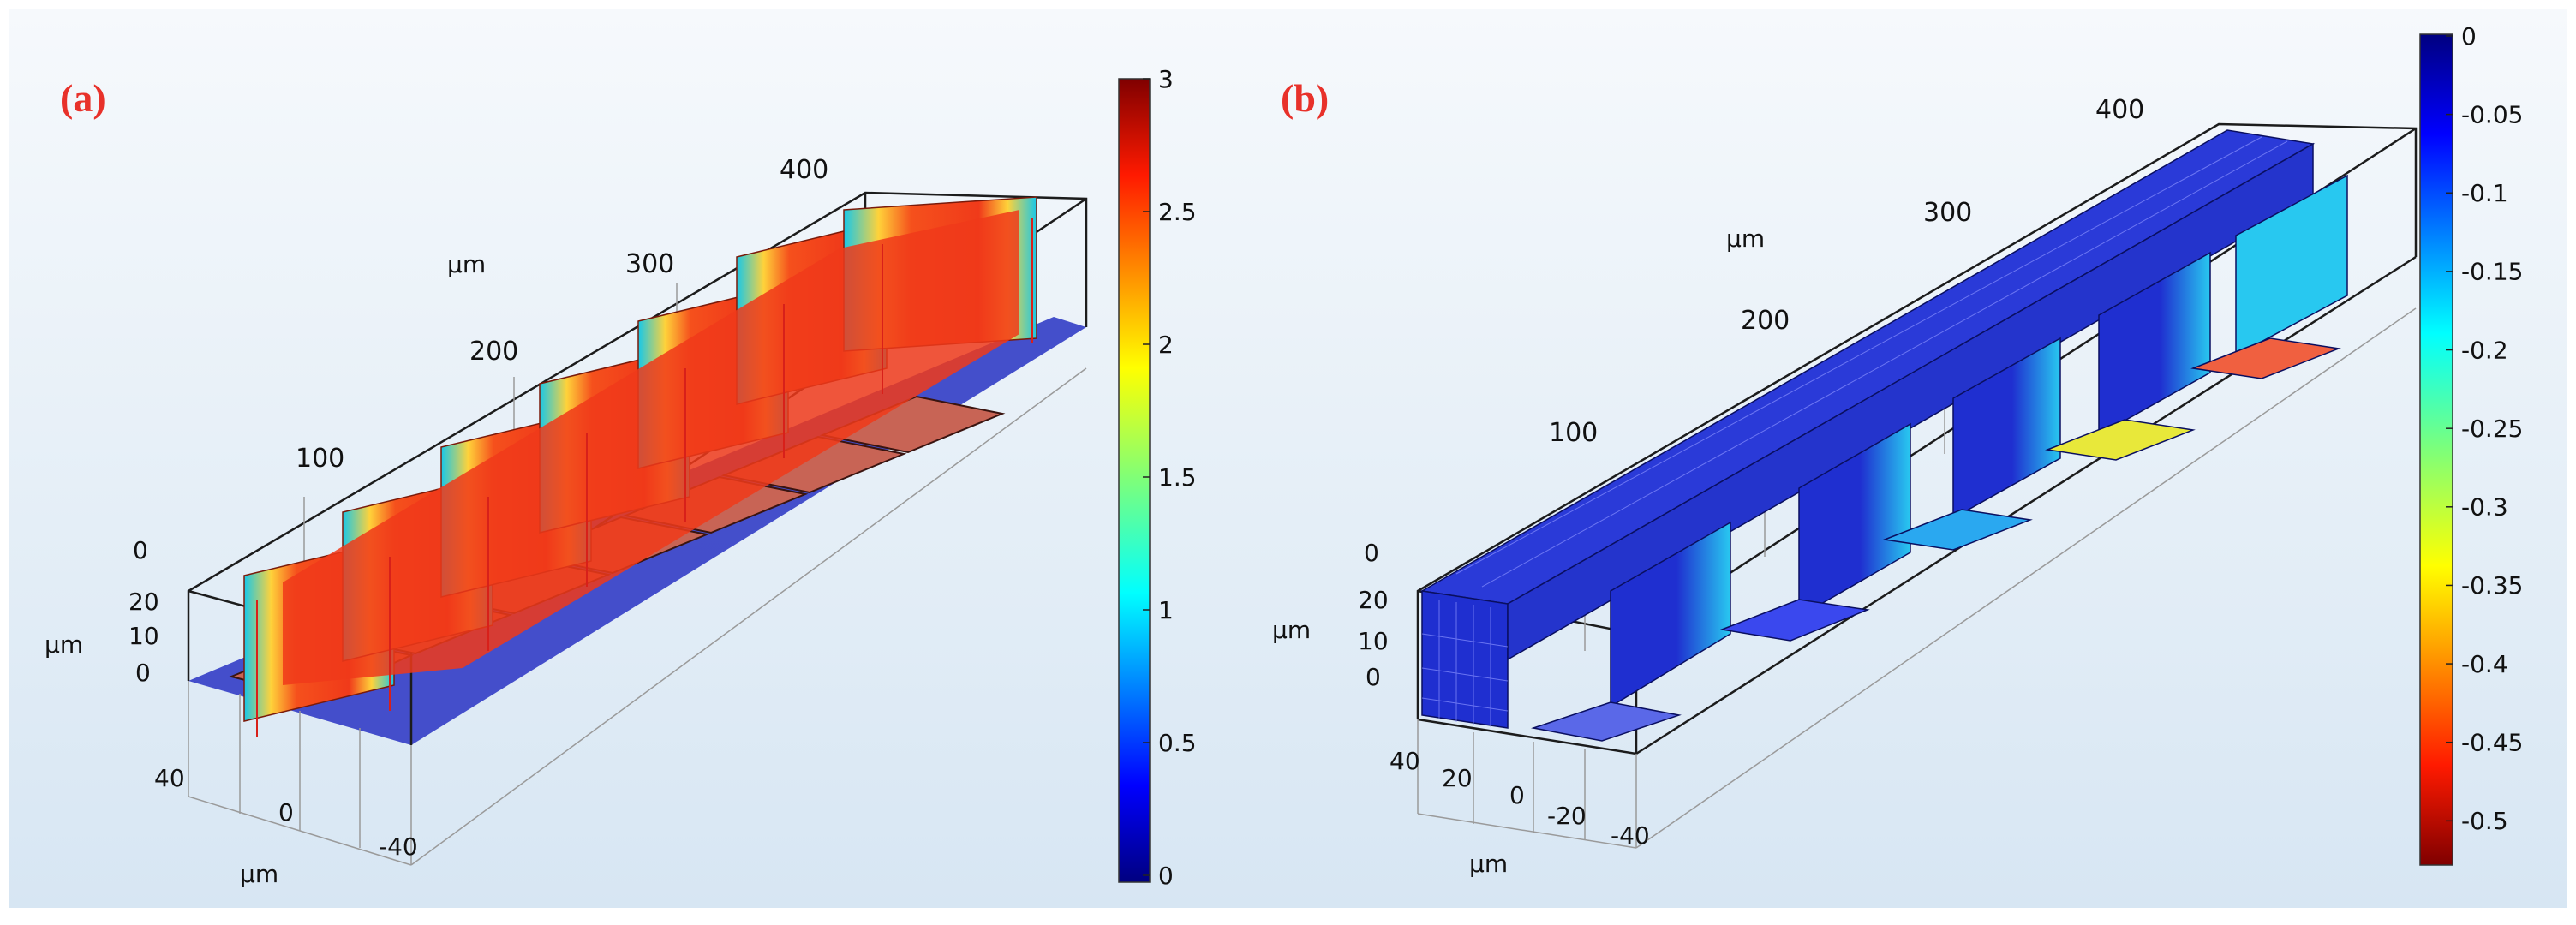 This screenshot has width=2576, height=925. Describe the element at coordinates (143, 673) in the screenshot. I see `panel-a-height-tick: 0` at that location.